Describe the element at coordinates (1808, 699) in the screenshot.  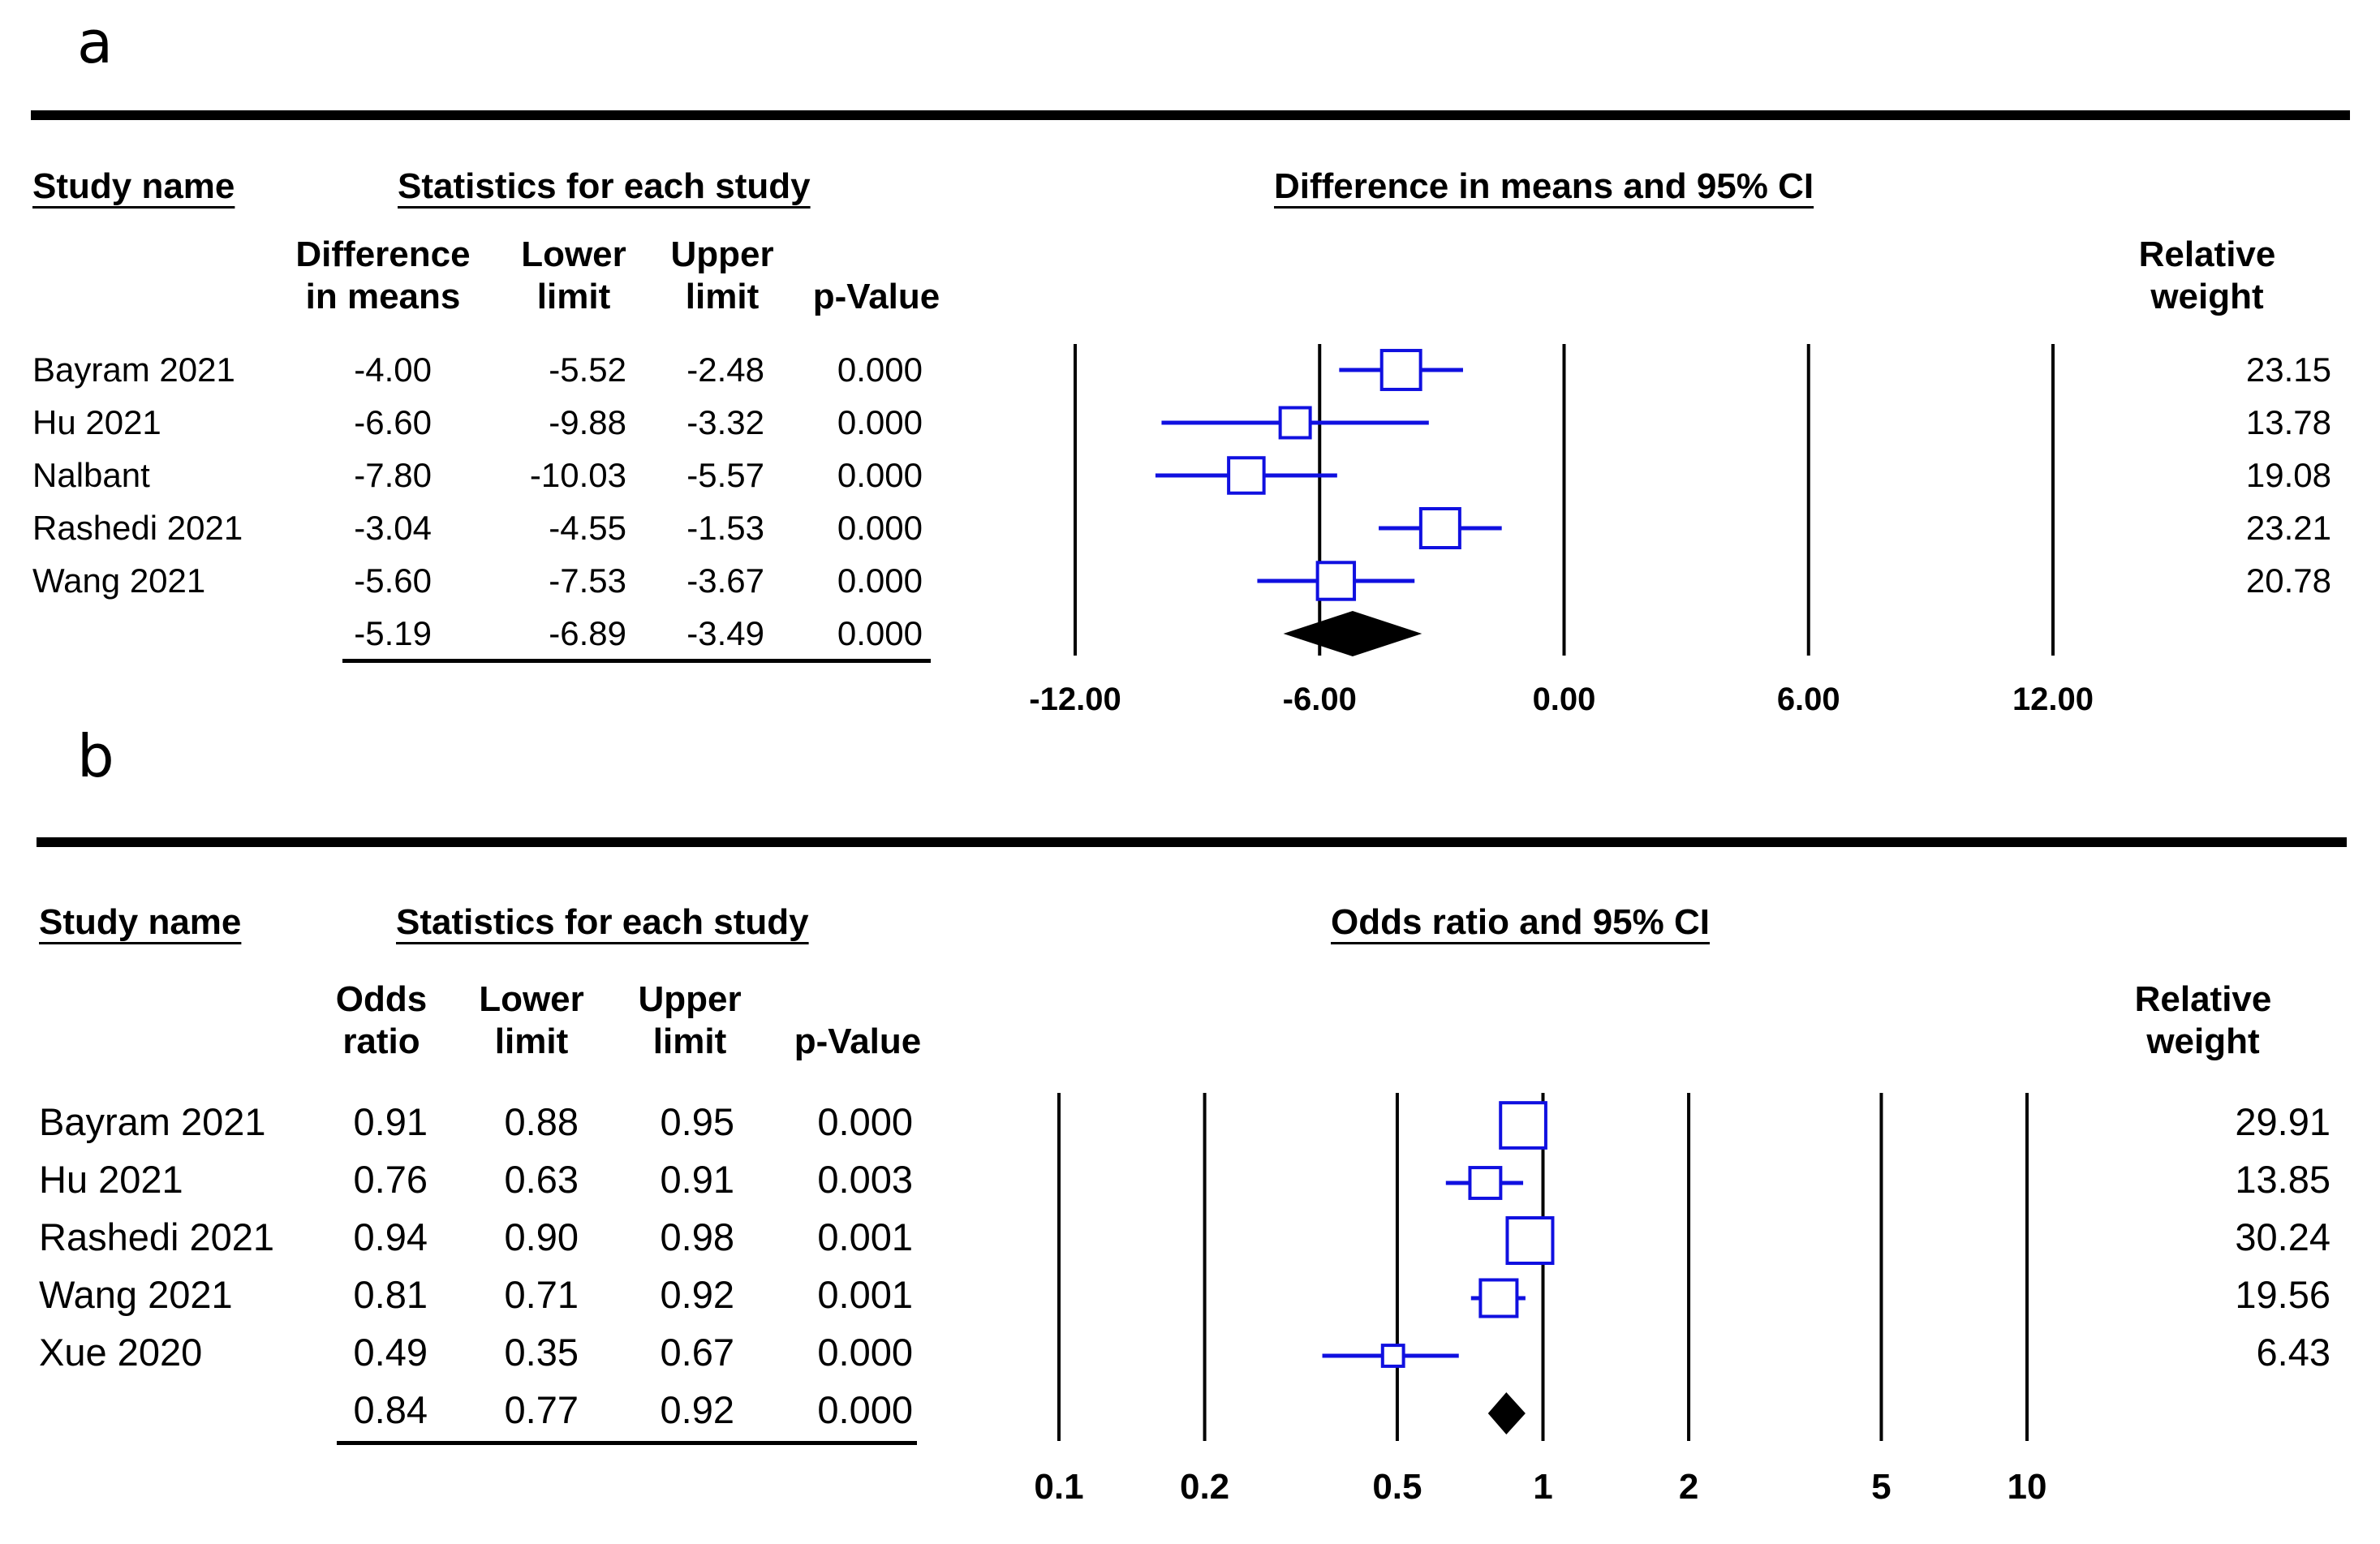
I see `axis-tick-label: 6.00` at that location.